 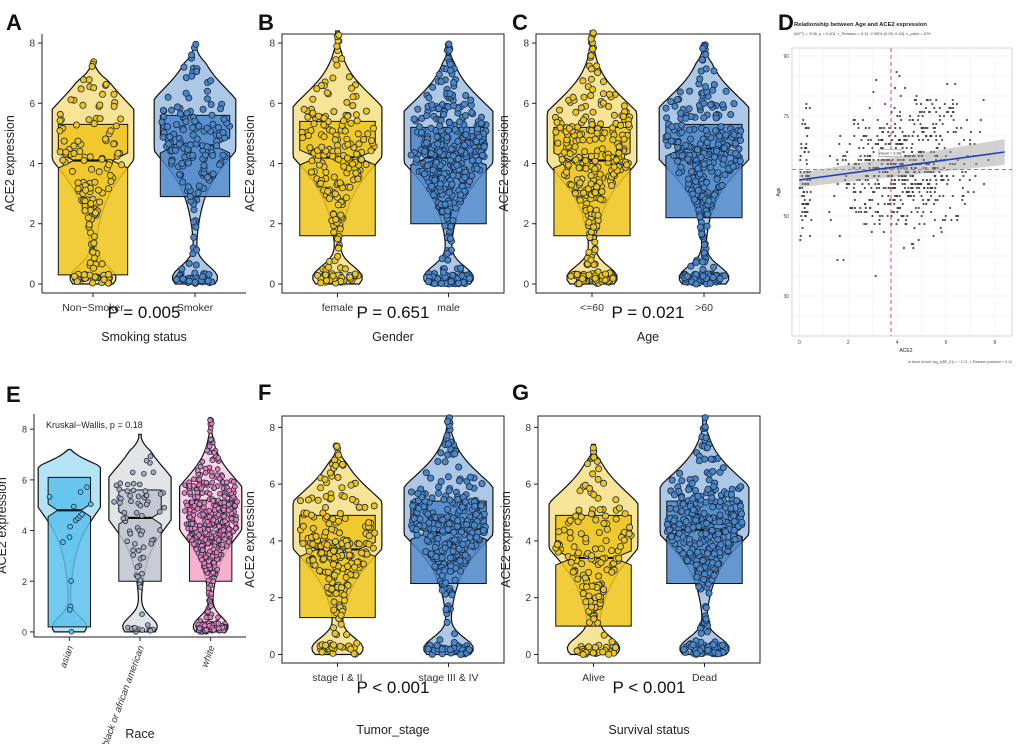 I want to click on panel-letter-b: B, so click(x=266, y=22).